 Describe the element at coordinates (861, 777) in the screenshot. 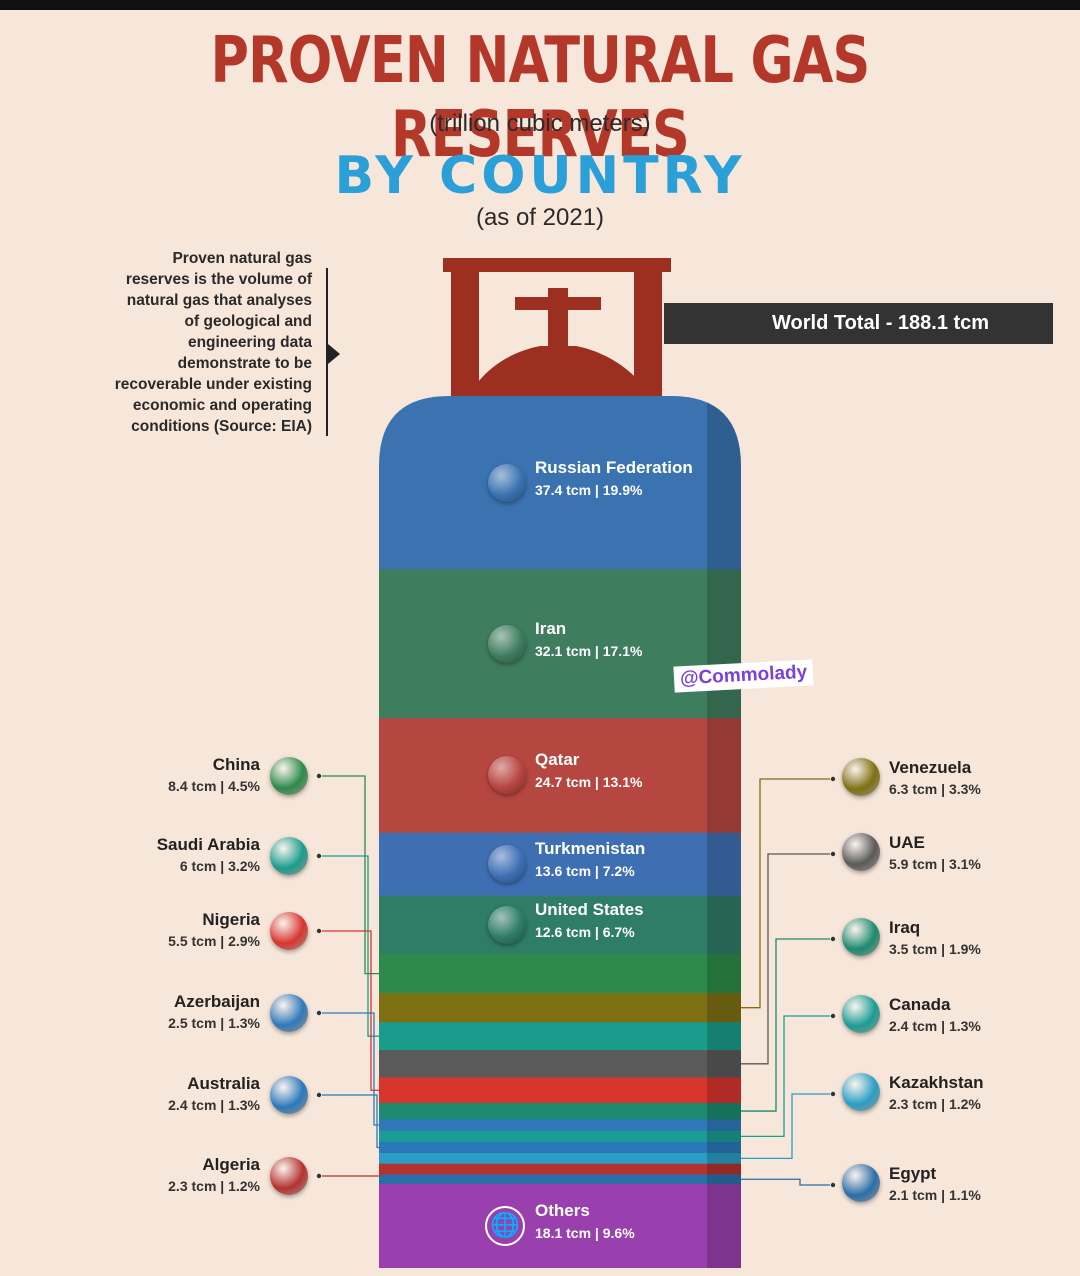

I see `venezuela-flag-icon` at that location.